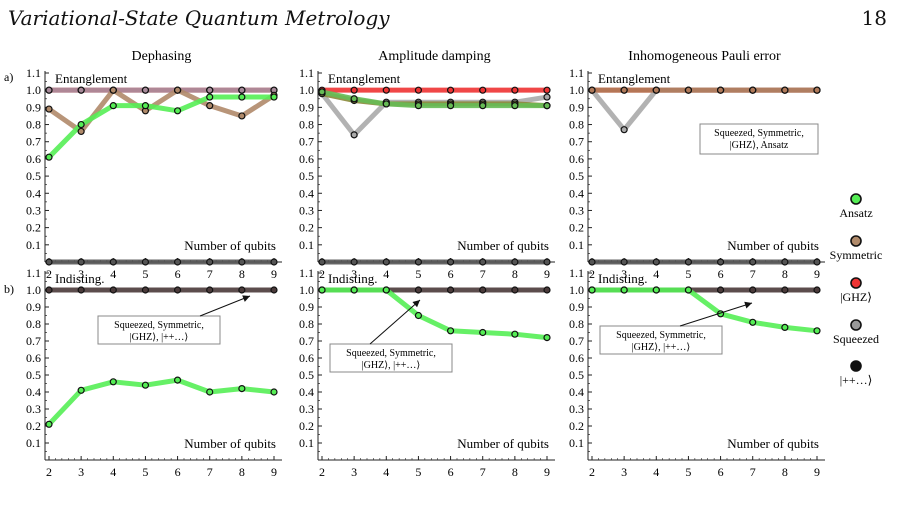 This screenshot has height=519, width=901. Describe the element at coordinates (856, 297) in the screenshot. I see `legend-label: |GHZ⟩` at that location.